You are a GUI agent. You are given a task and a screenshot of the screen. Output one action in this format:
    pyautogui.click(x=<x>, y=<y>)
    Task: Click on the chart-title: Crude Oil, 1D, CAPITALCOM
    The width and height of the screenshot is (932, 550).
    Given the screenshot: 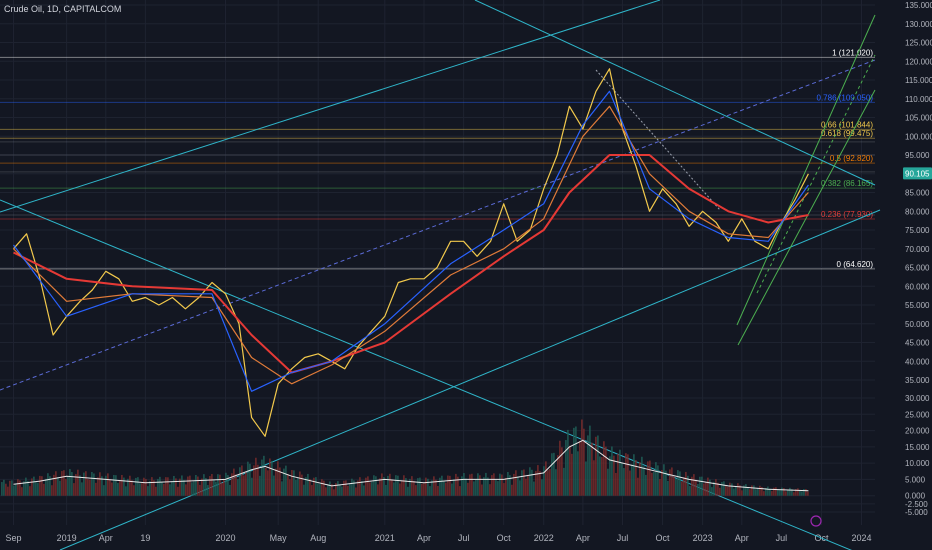 What is the action you would take?
    pyautogui.click(x=63, y=9)
    